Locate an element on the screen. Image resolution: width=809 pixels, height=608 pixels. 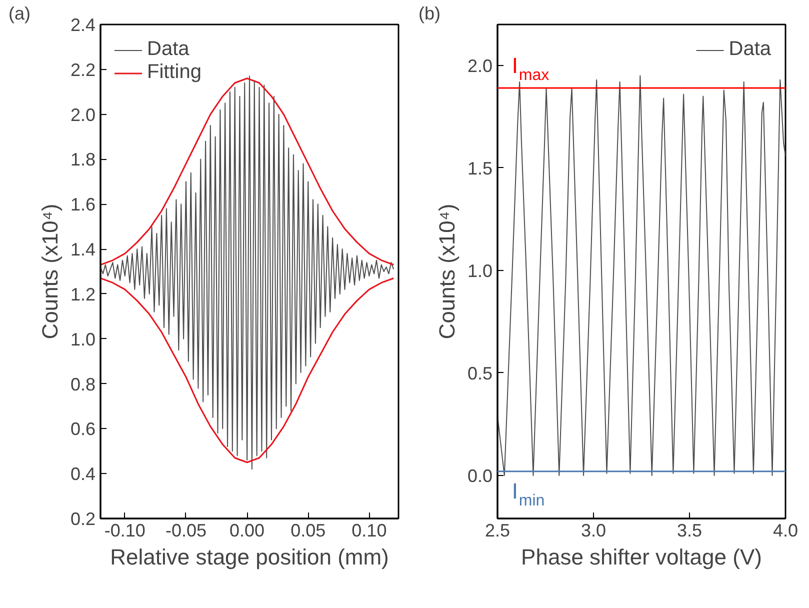
x-tick-label: -0.05 is located at coordinates (186, 530).